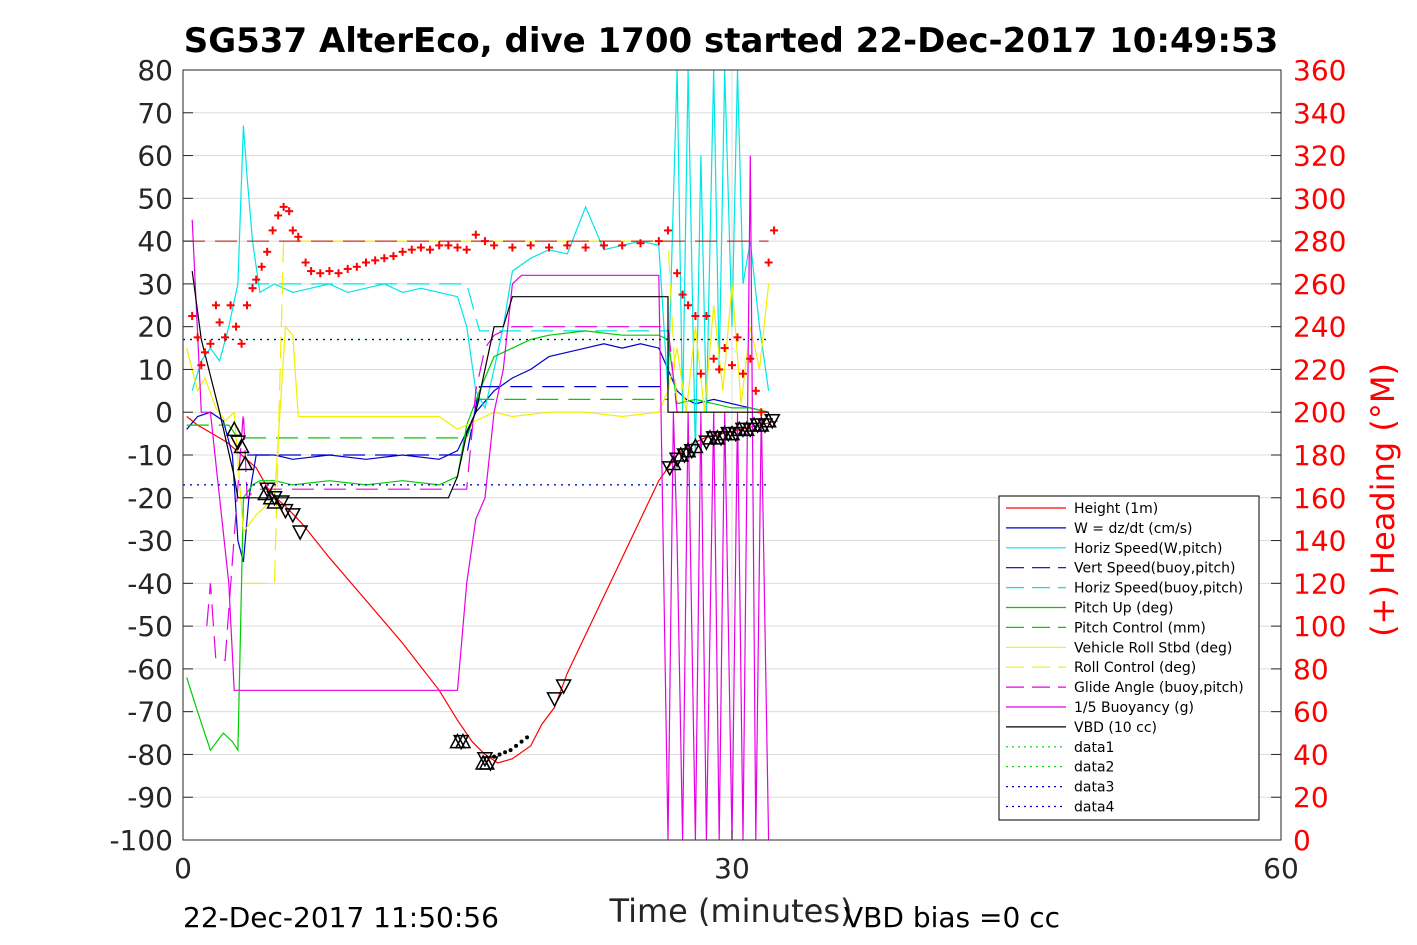 The height and width of the screenshot is (945, 1417). I want to click on marker-layer, so click(503, 592).